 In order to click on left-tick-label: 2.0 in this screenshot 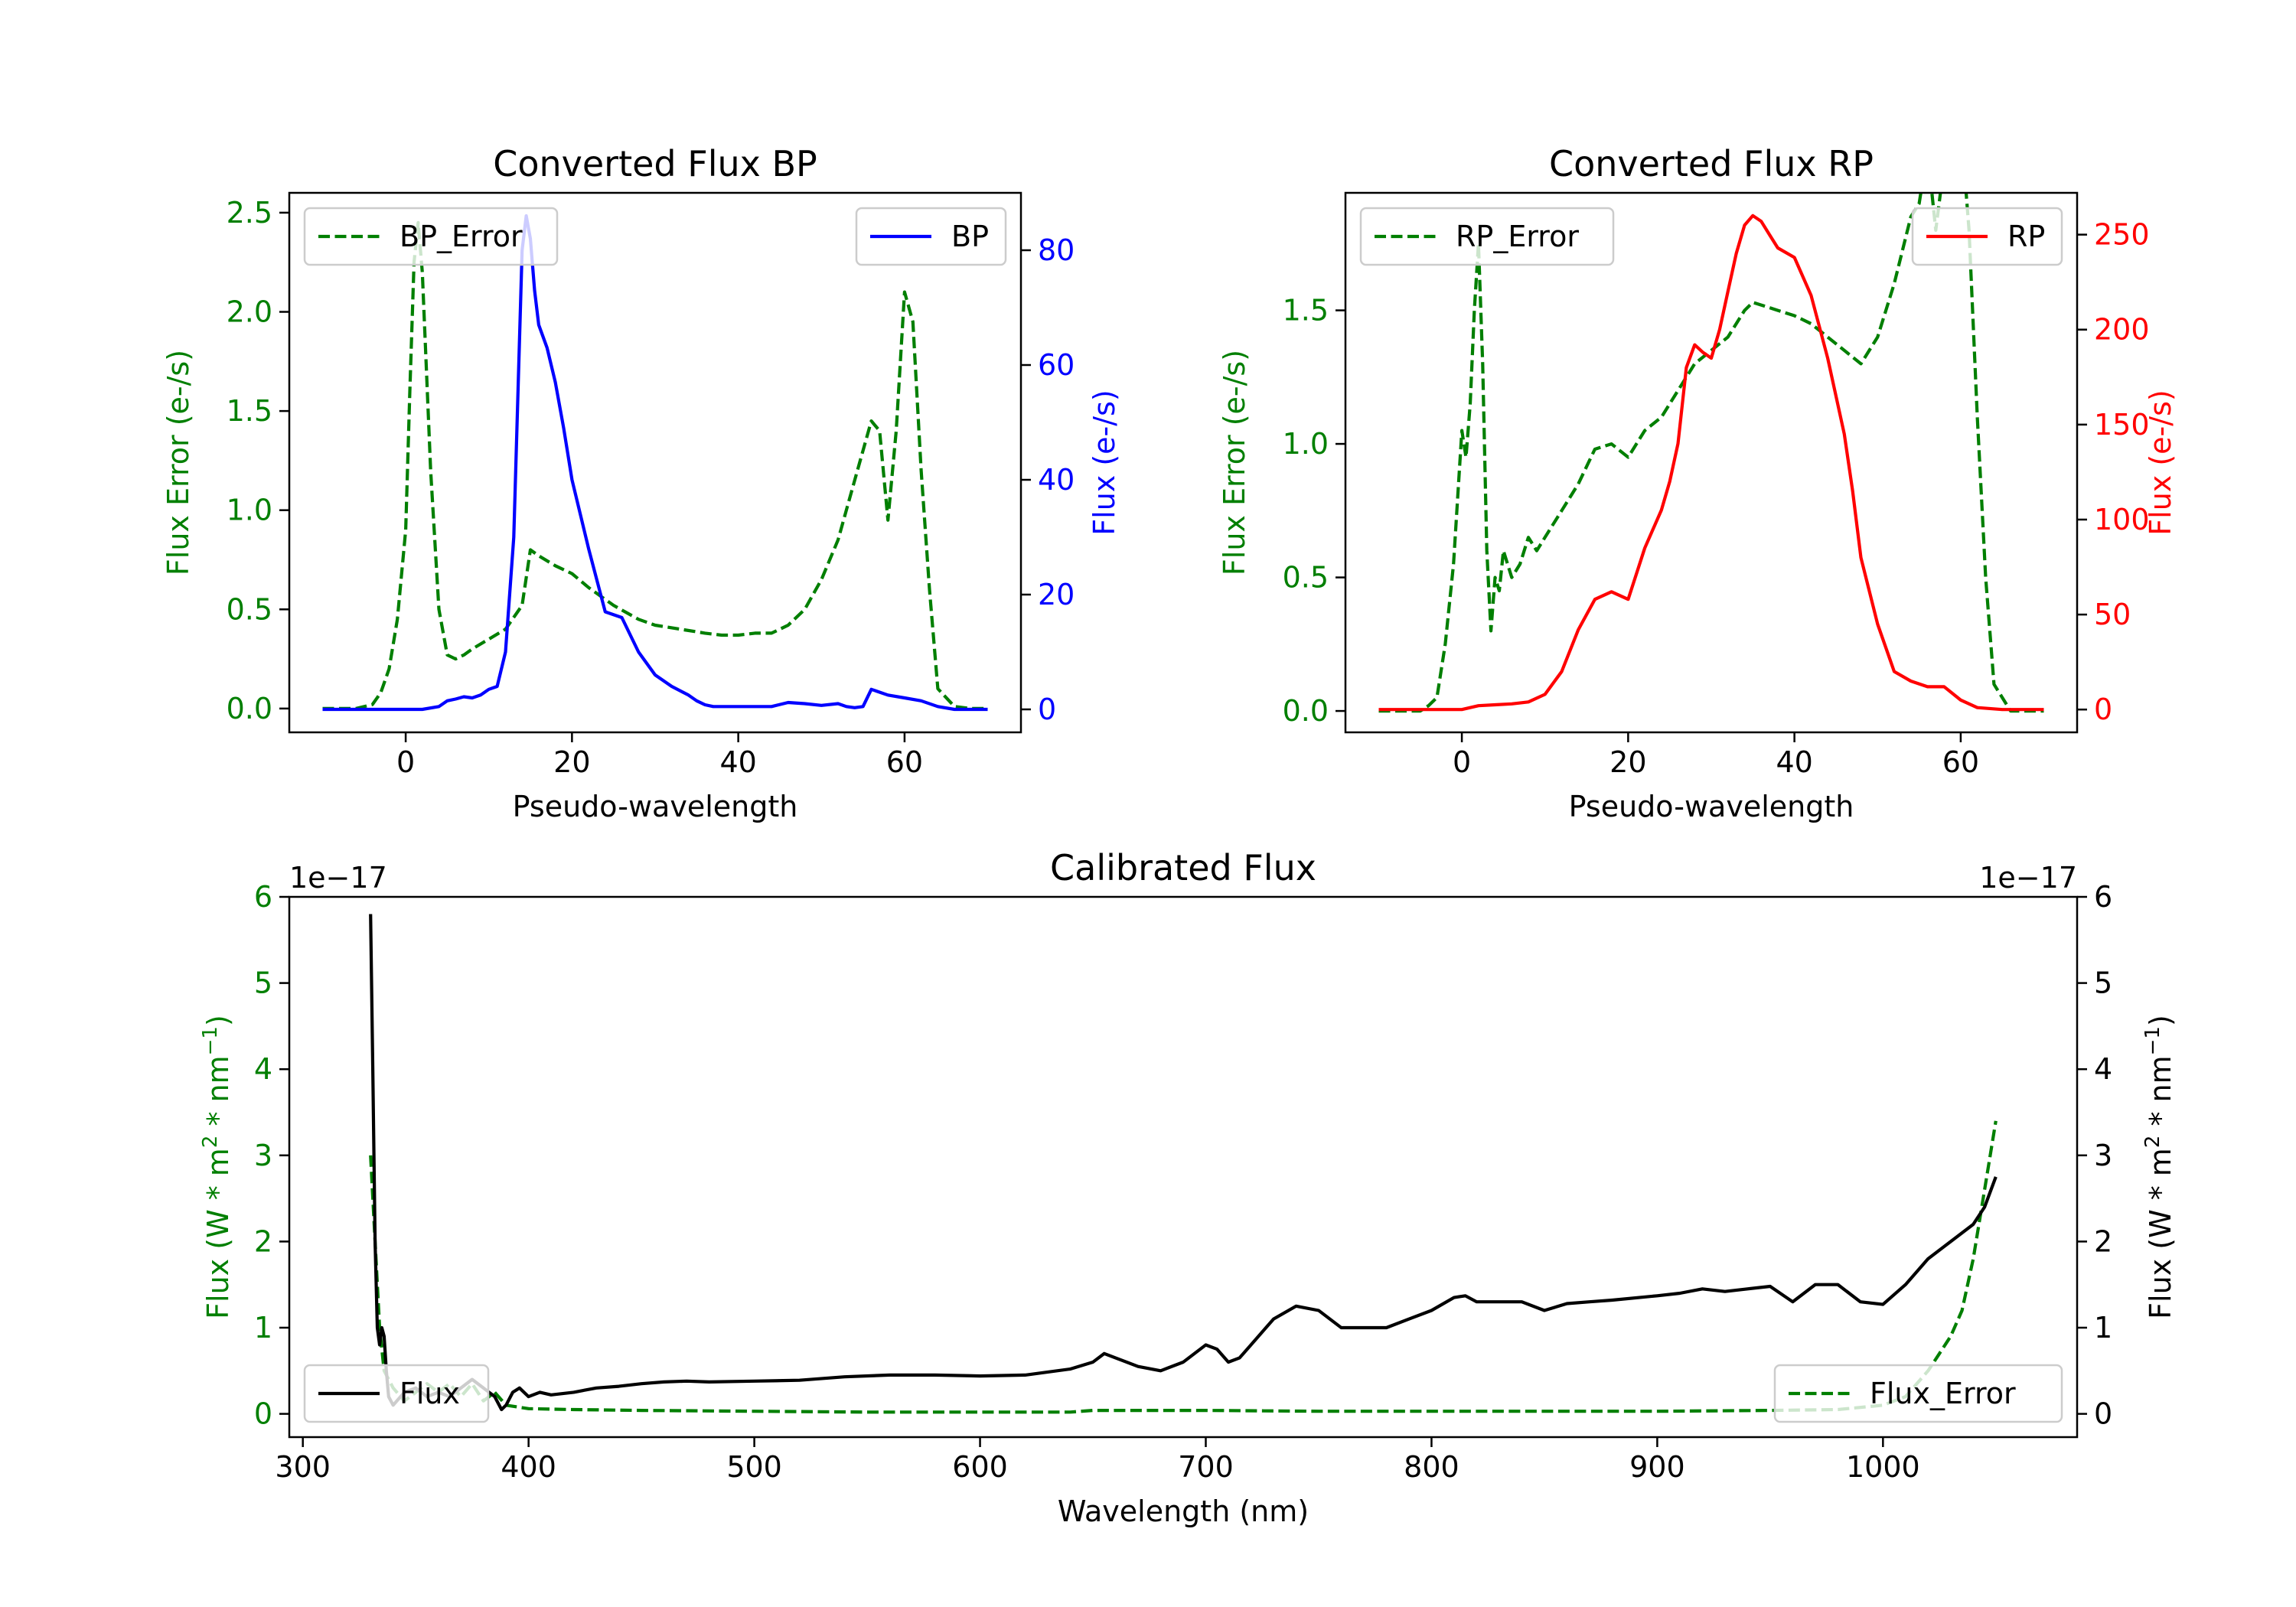, I will do `click(249, 312)`.